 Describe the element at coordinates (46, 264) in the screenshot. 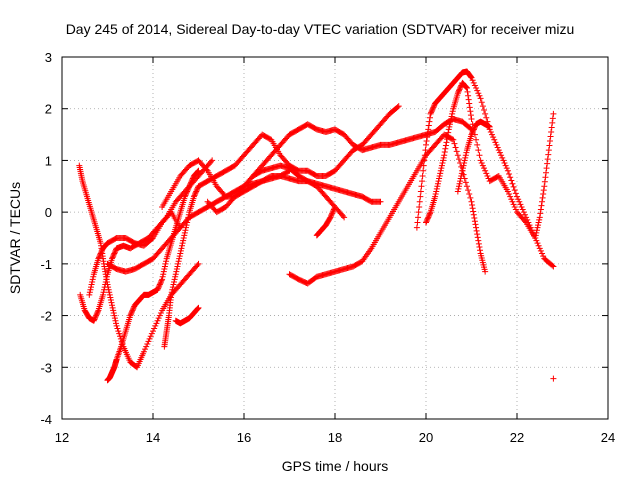

I see `y-tick-label: -1` at that location.